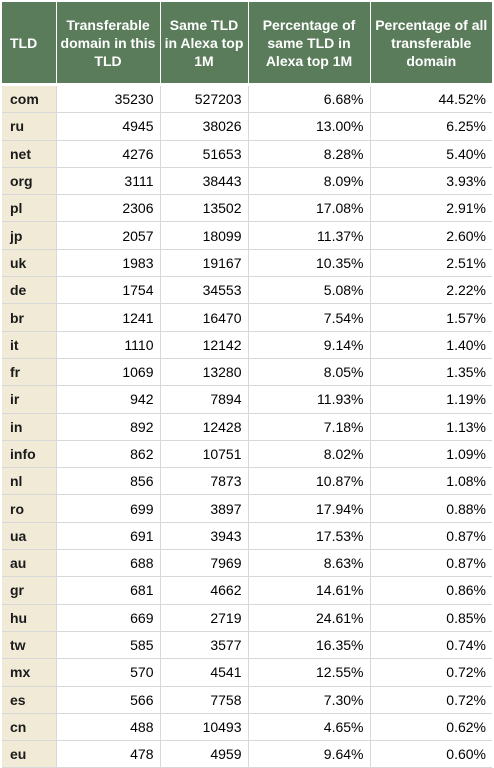 This screenshot has height=768, width=494. What do you see at coordinates (431, 317) in the screenshot?
I see `cell-pct-all: 1.57%` at bounding box center [431, 317].